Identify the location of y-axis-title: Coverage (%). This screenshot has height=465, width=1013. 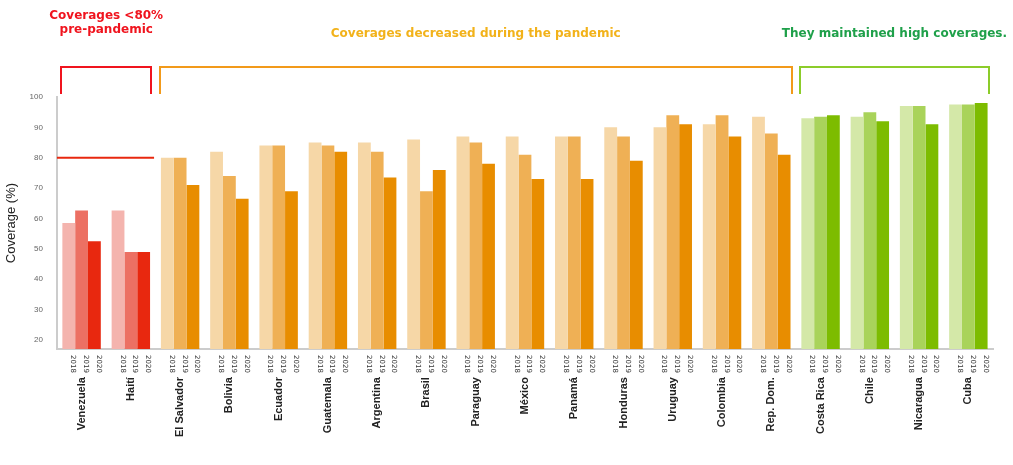
(11, 223).